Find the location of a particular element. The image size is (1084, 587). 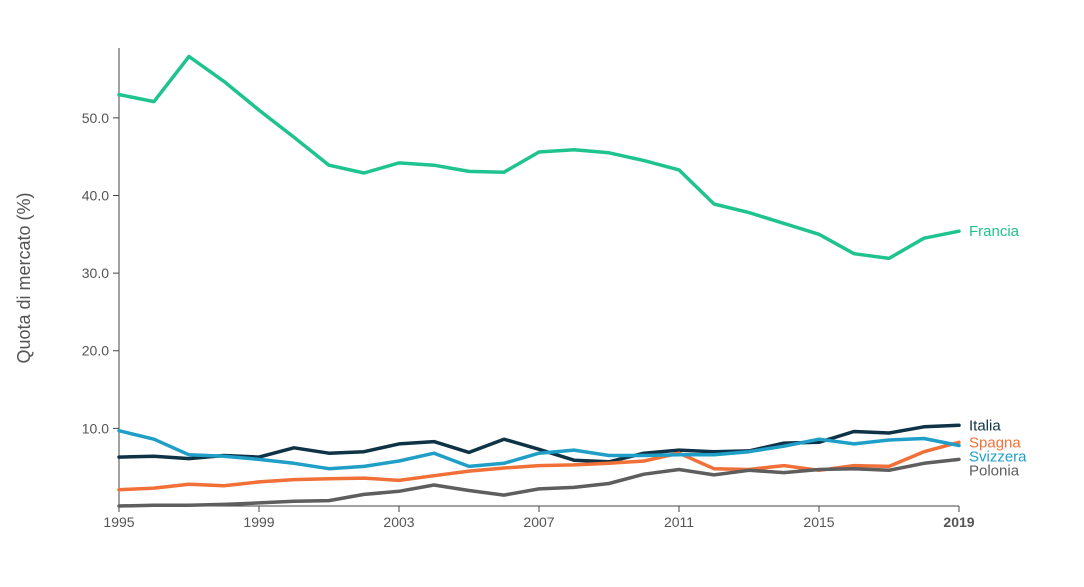

x-tick-label: 2007 is located at coordinates (538, 522).